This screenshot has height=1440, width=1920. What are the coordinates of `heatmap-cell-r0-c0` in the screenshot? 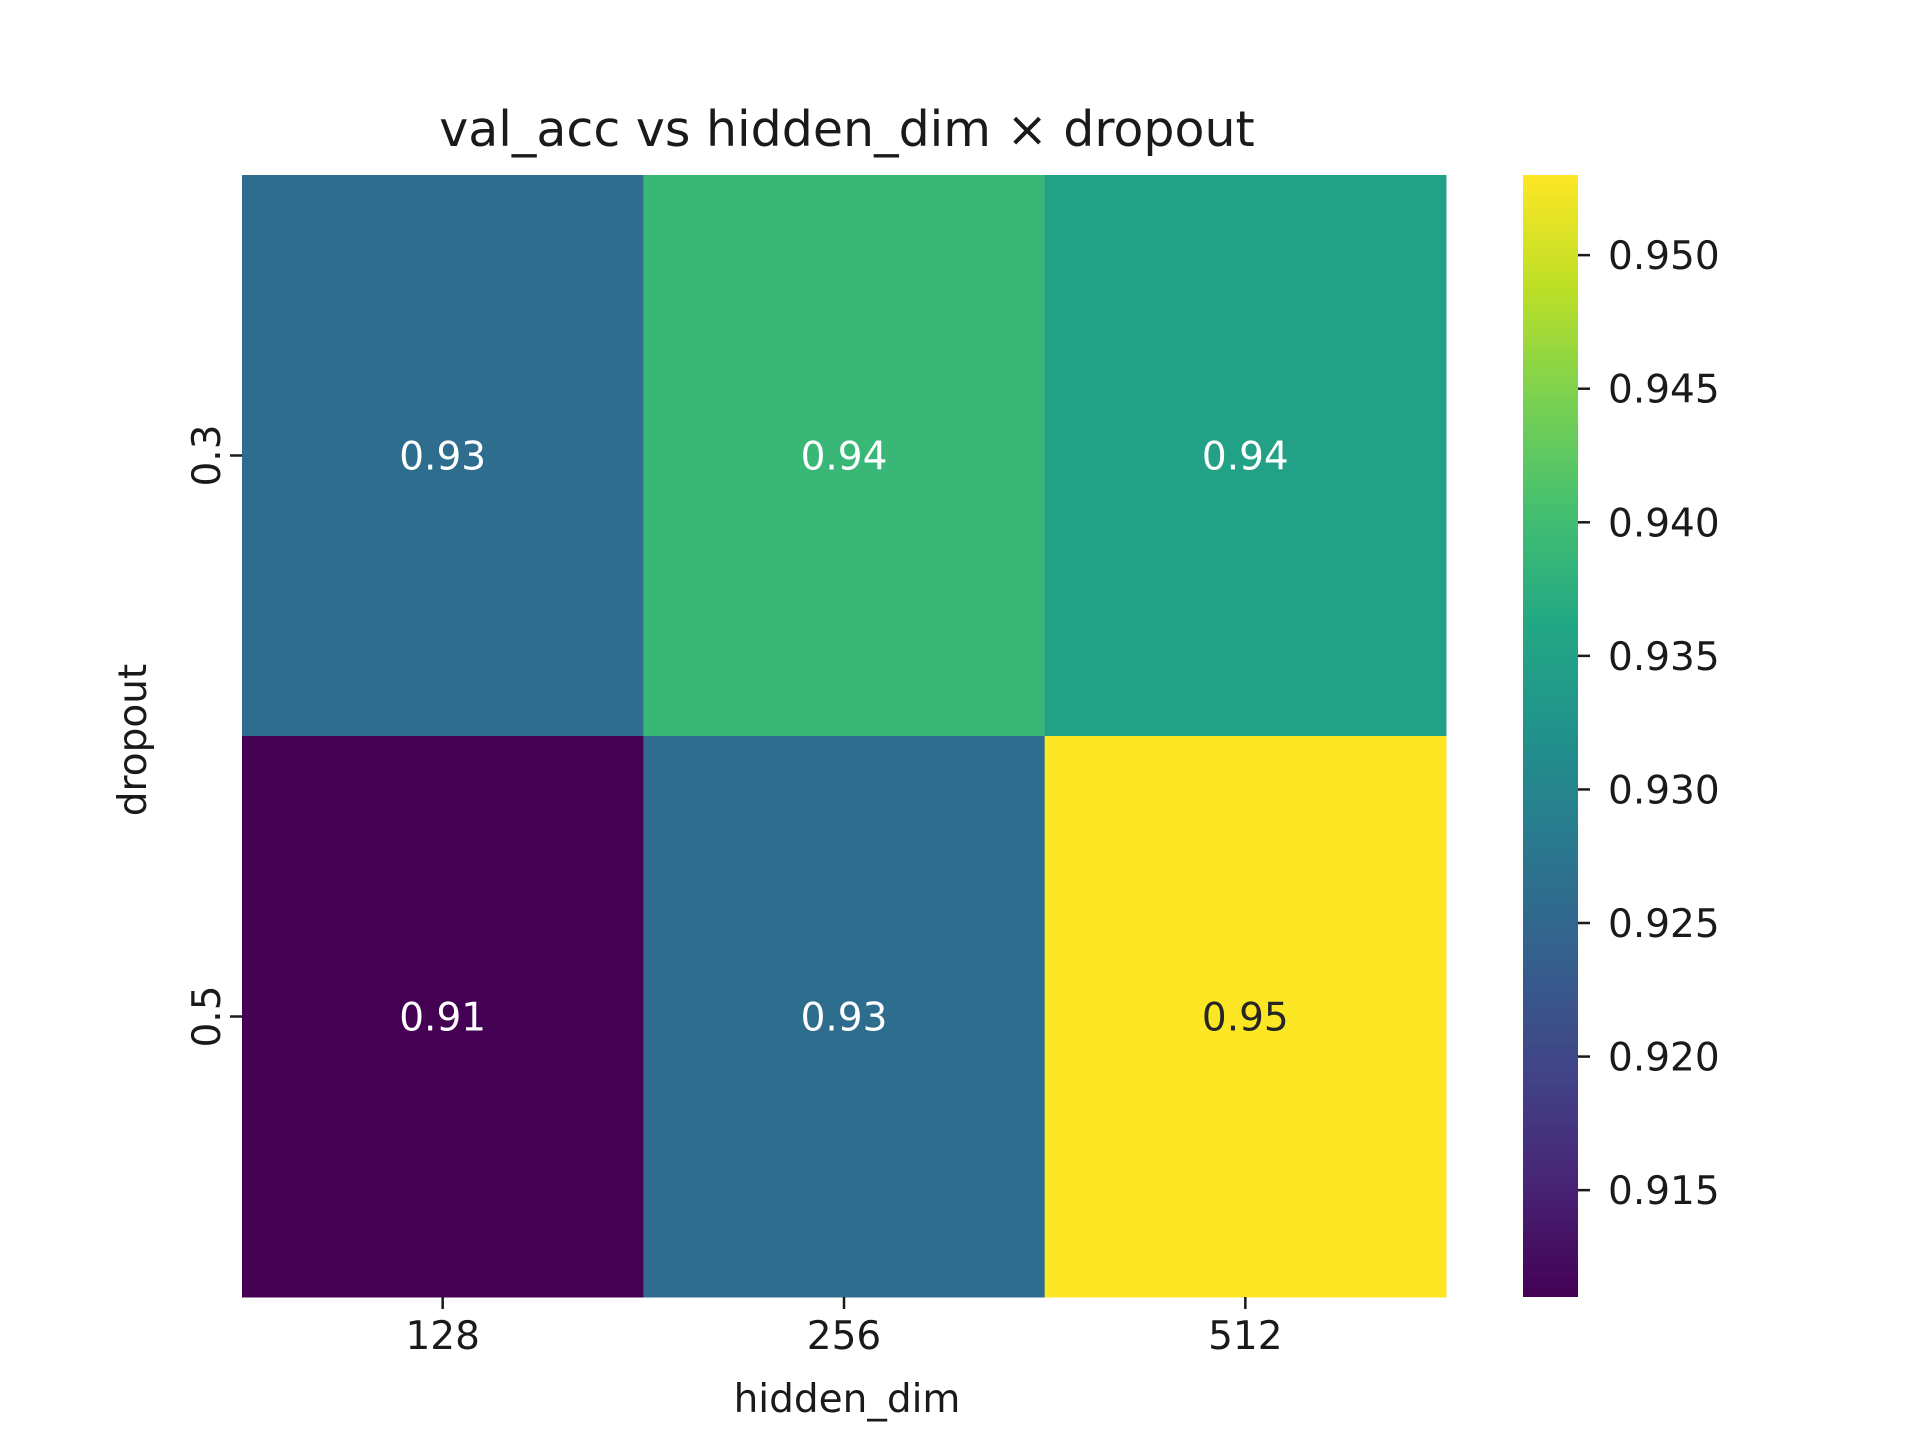 It's located at (443, 456).